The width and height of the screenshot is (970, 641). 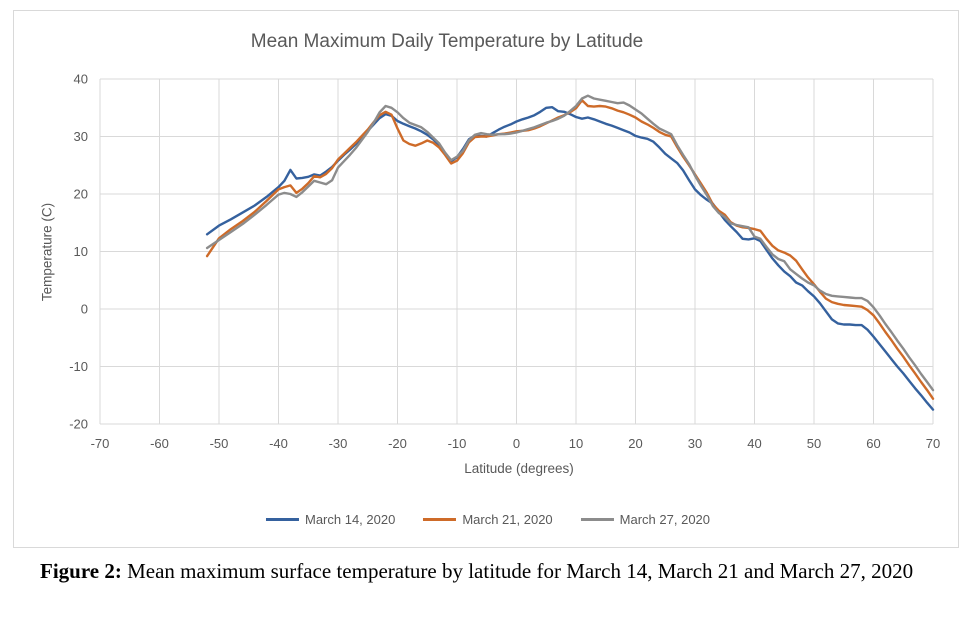 I want to click on legend-label: March 14, 2020, so click(x=350, y=519).